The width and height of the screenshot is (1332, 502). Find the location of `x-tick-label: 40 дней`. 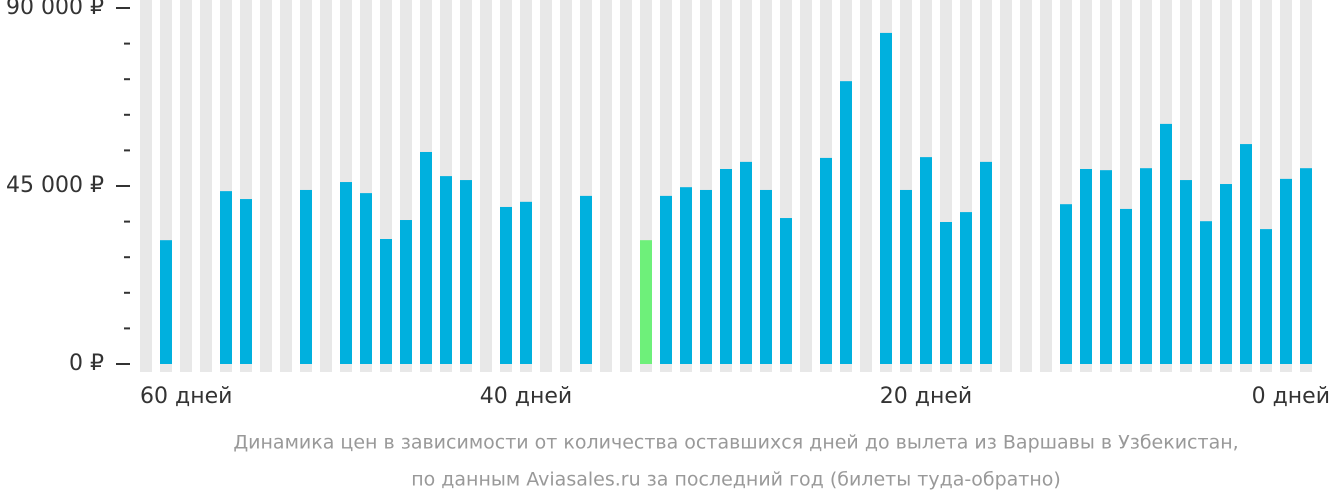

x-tick-label: 40 дней is located at coordinates (526, 396).